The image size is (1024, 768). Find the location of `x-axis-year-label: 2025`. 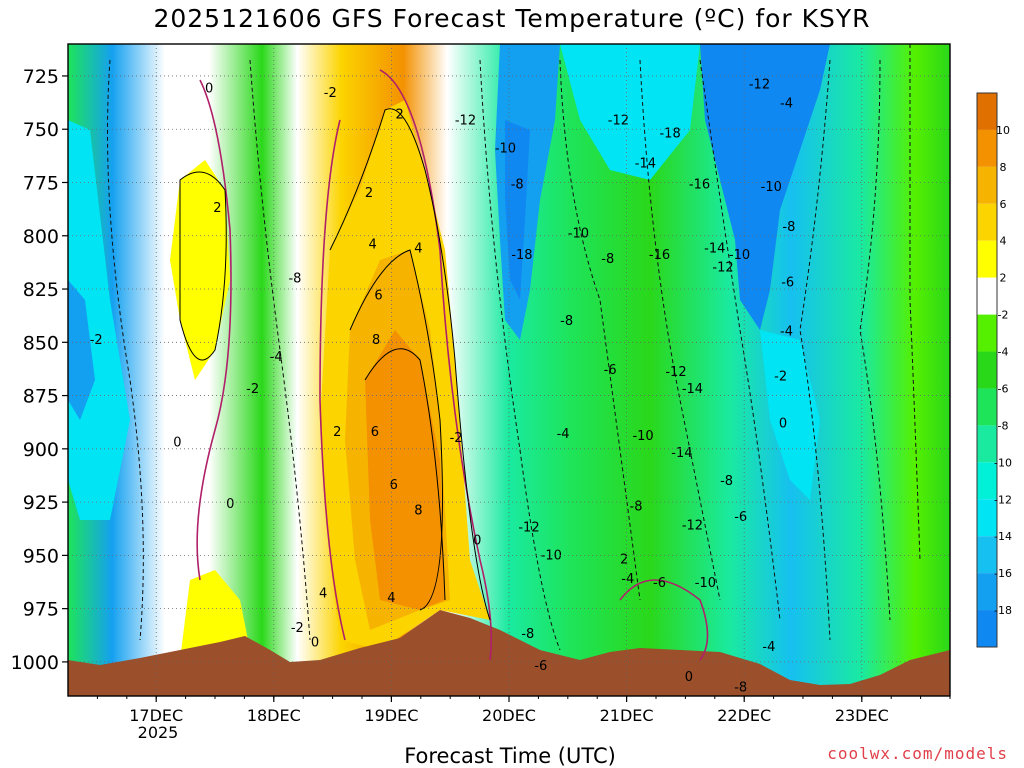

x-axis-year-label: 2025 is located at coordinates (158, 732).